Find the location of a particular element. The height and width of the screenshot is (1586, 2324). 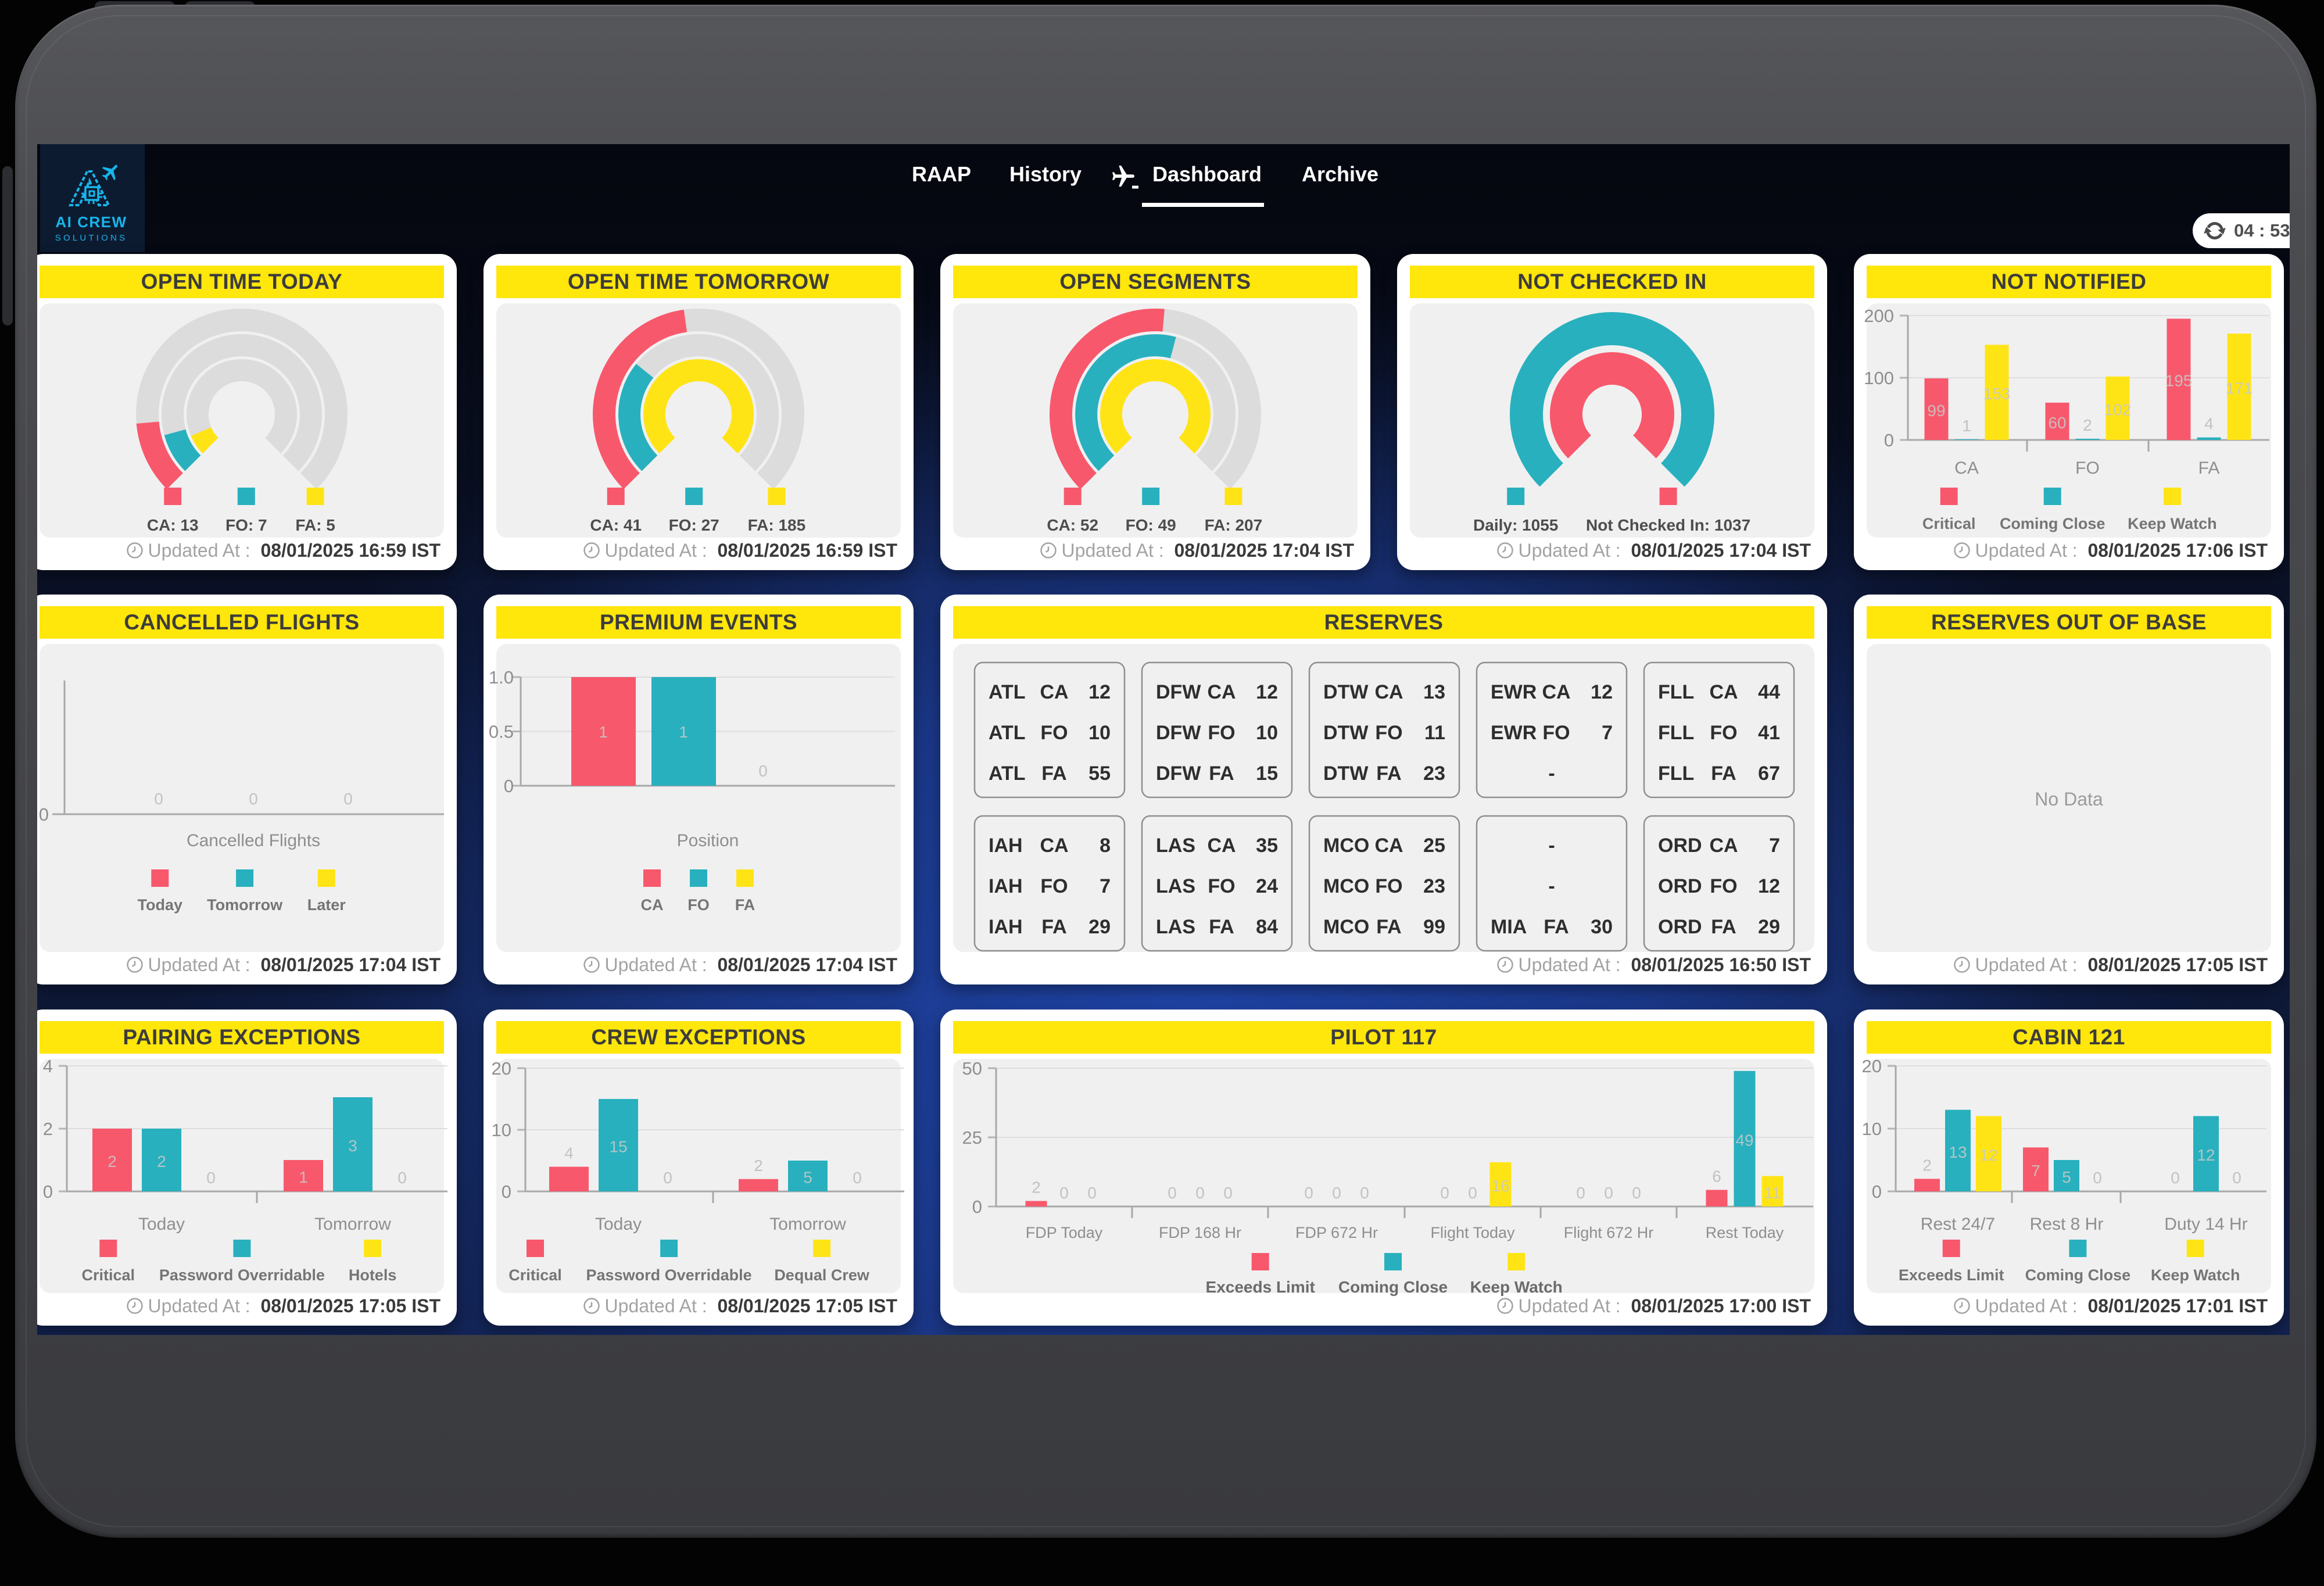

svg-text: 44 is located at coordinates (1769, 692).